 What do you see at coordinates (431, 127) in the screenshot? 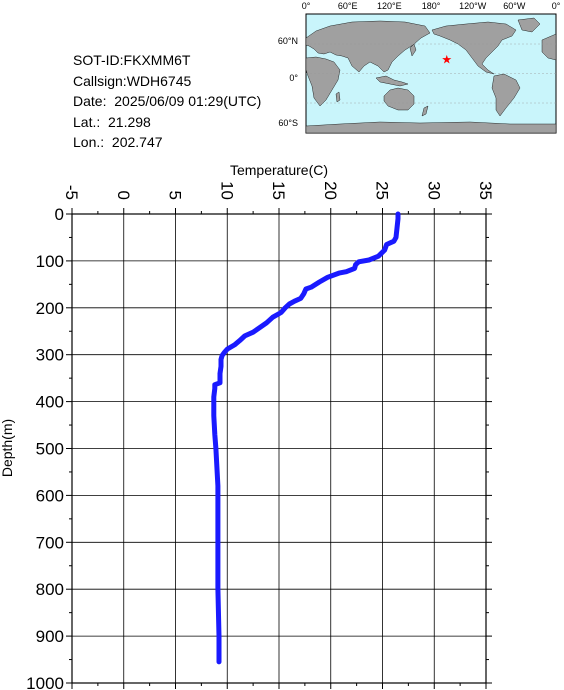
I see `antarctica-landmass` at bounding box center [431, 127].